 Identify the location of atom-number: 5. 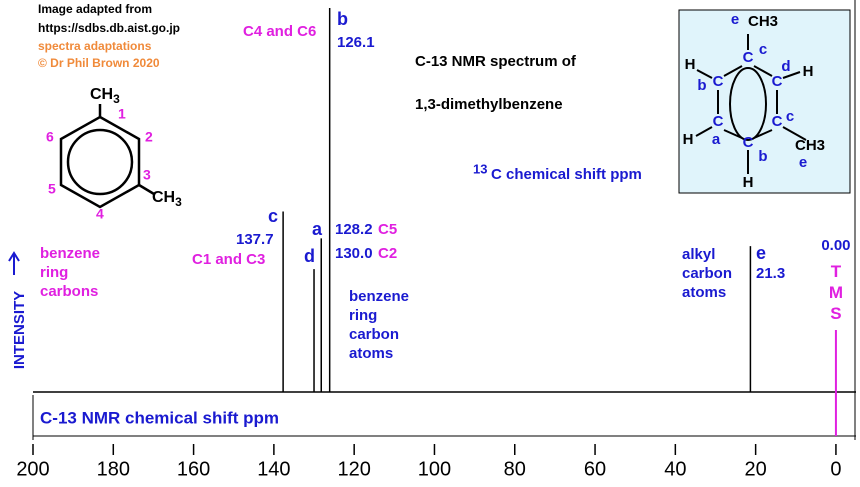
(52, 189).